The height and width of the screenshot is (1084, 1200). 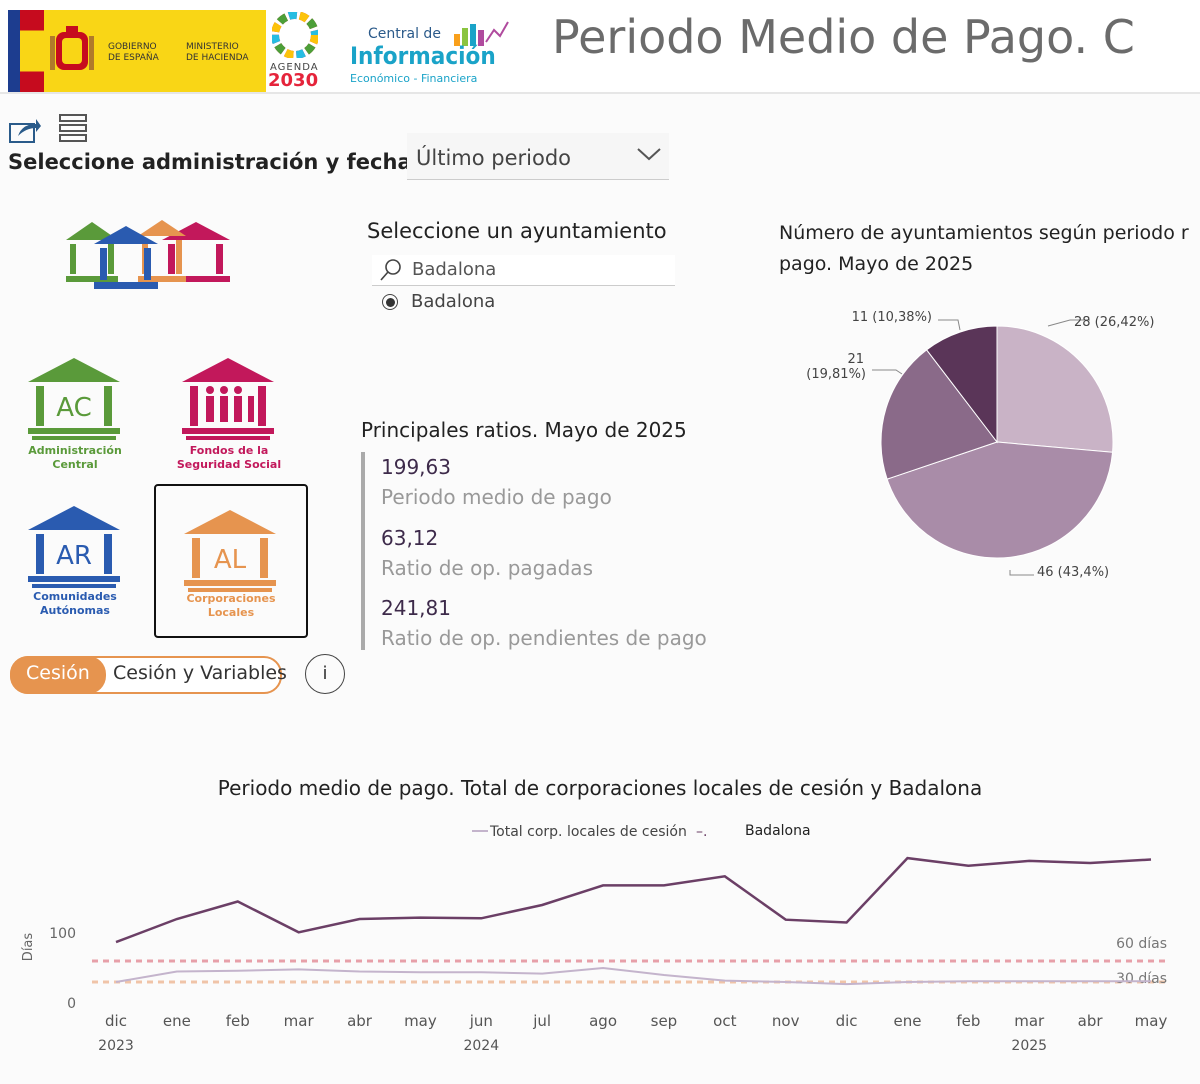 What do you see at coordinates (231, 605) in the screenshot?
I see `card-label-al: Corporaciones Locales` at bounding box center [231, 605].